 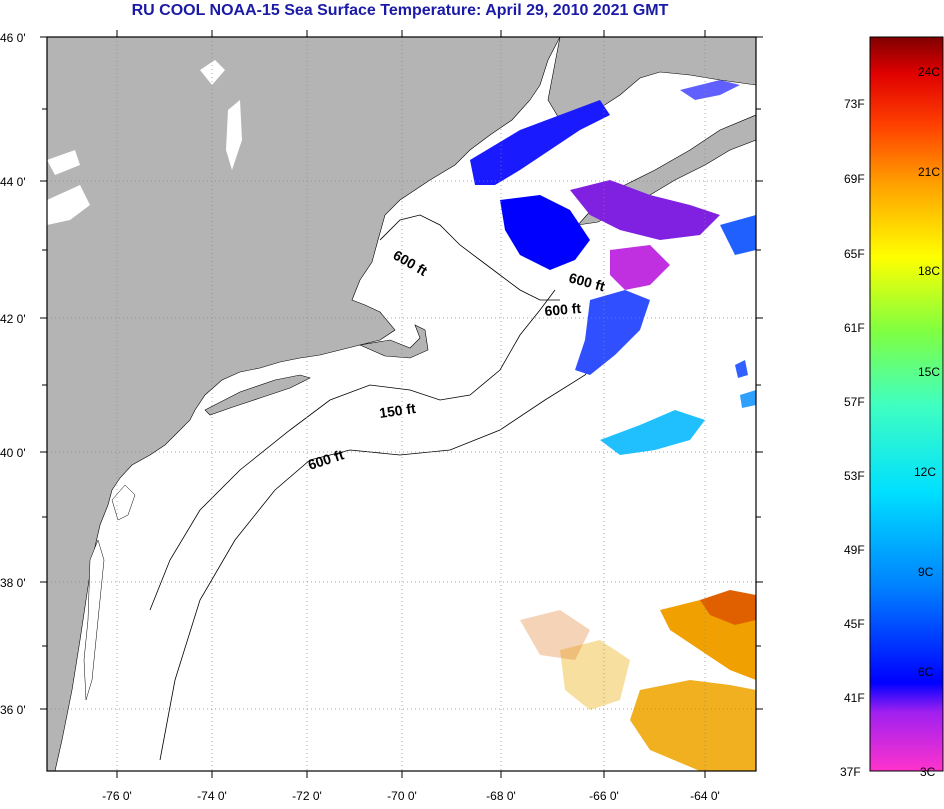 What do you see at coordinates (928, 772) in the screenshot?
I see `colorbar-c-label: 3C` at bounding box center [928, 772].